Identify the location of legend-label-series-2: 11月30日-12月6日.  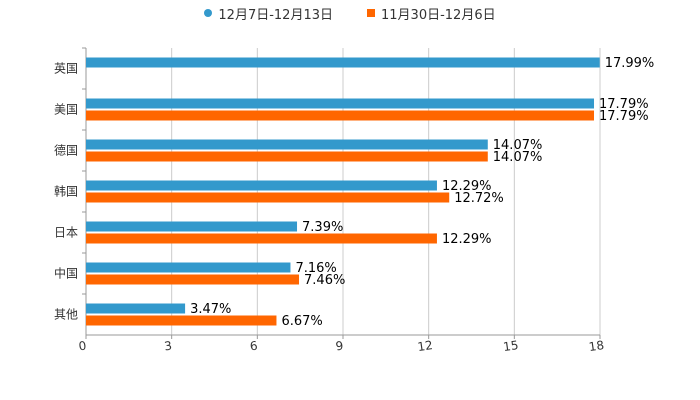
(438, 15).